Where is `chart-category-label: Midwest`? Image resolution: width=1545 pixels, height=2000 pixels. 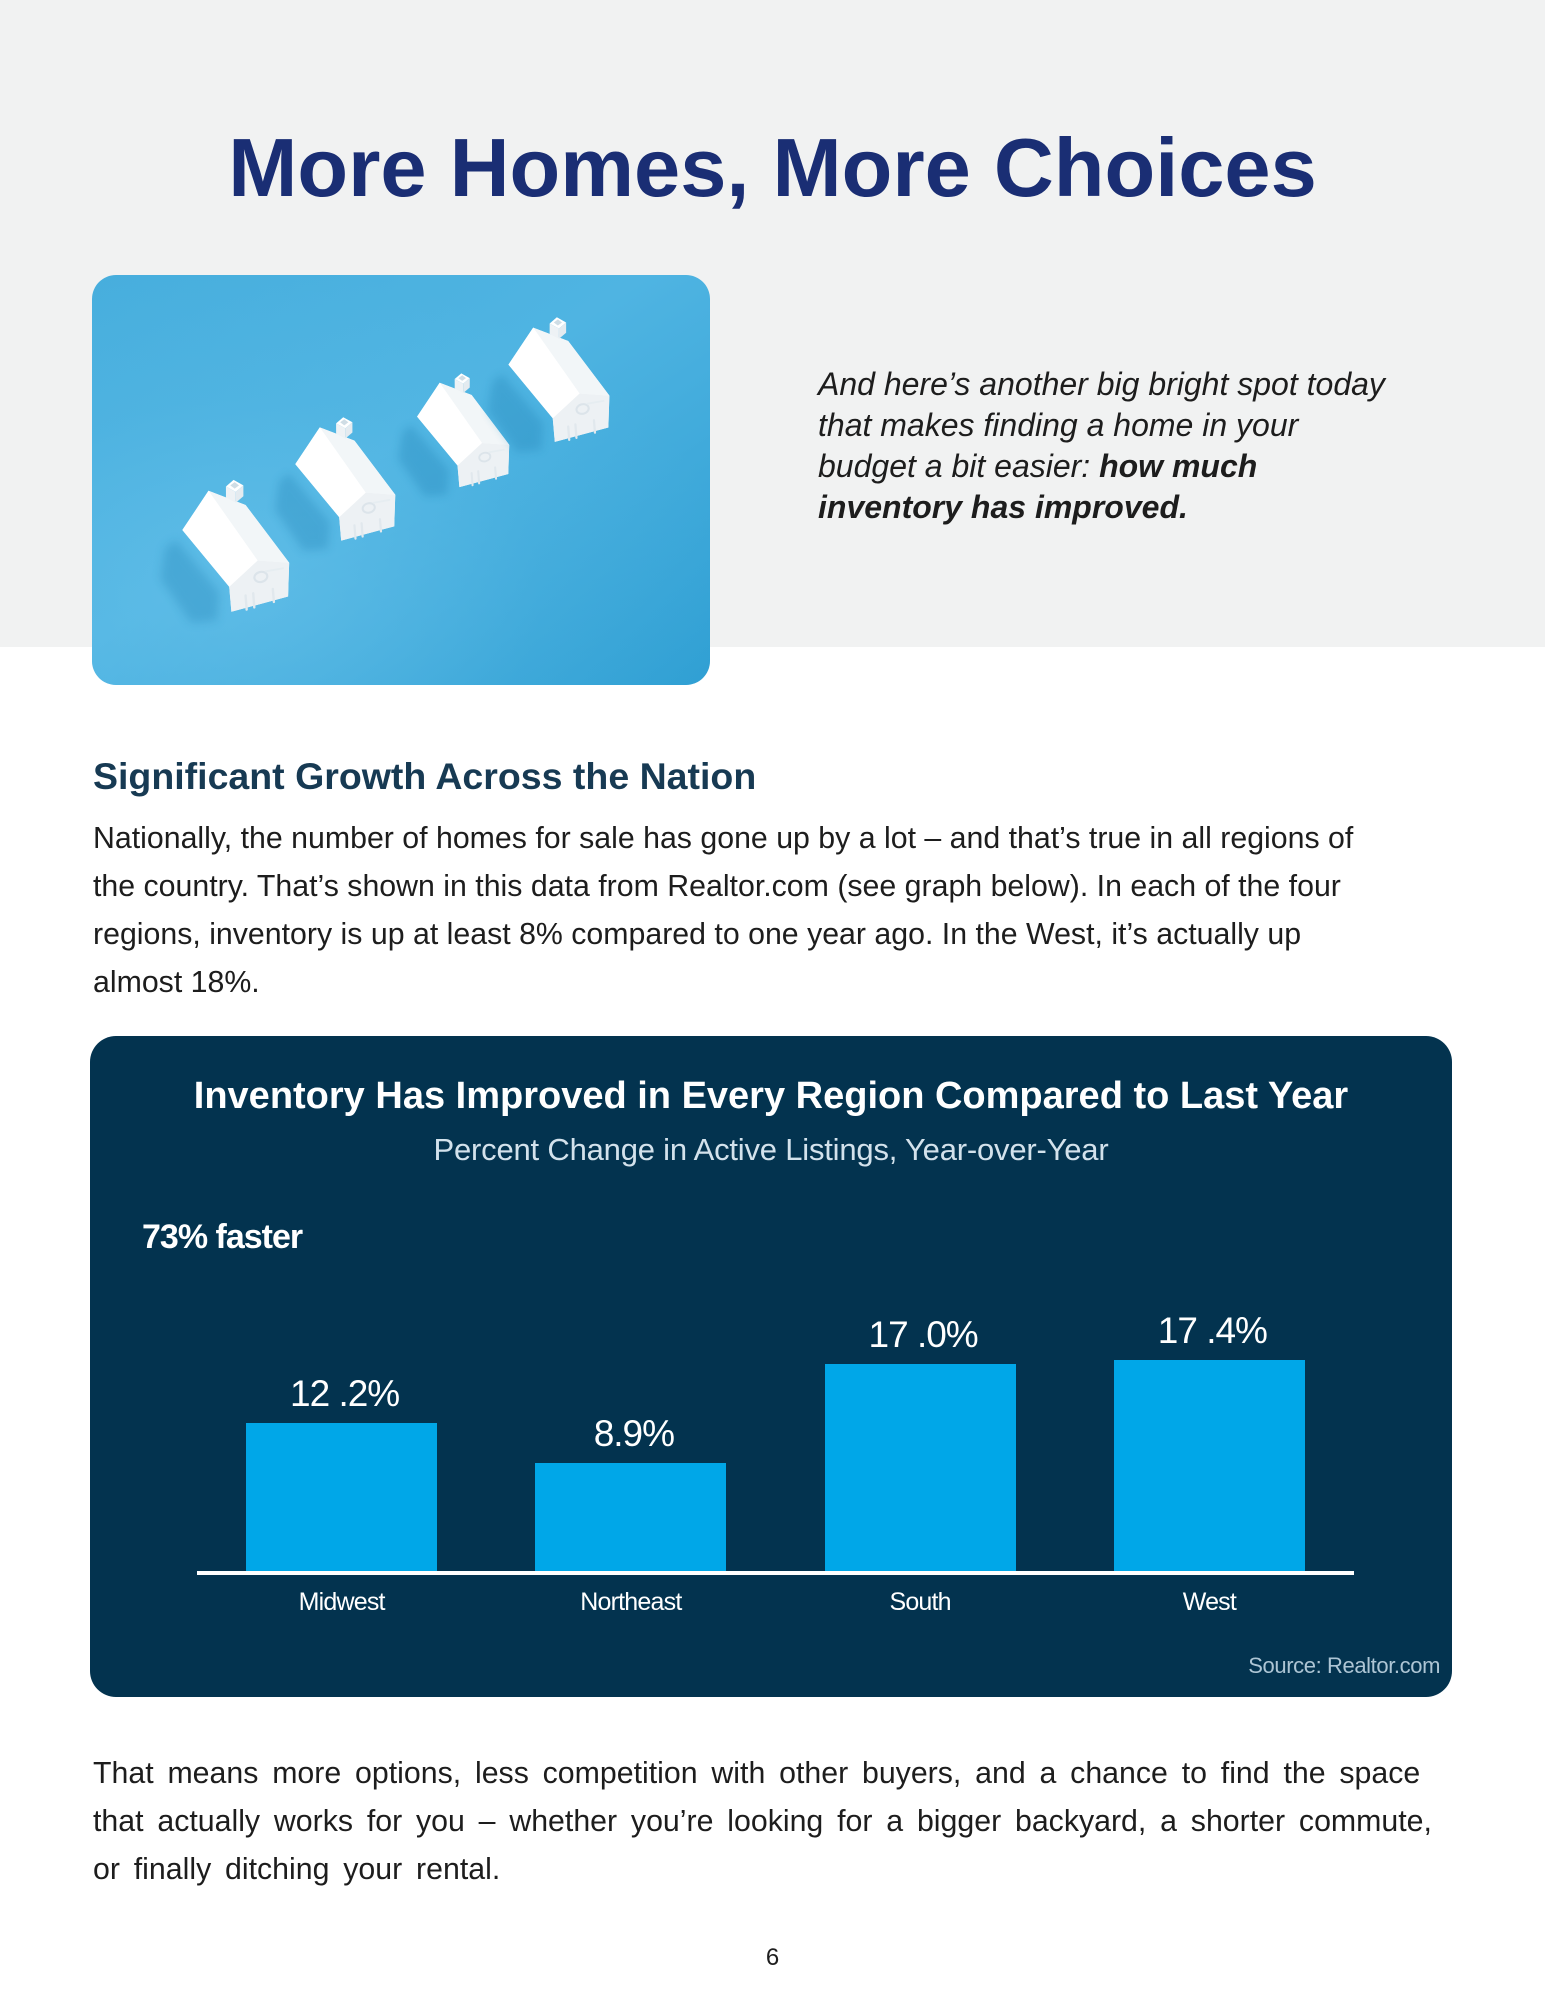 chart-category-label: Midwest is located at coordinates (342, 1602).